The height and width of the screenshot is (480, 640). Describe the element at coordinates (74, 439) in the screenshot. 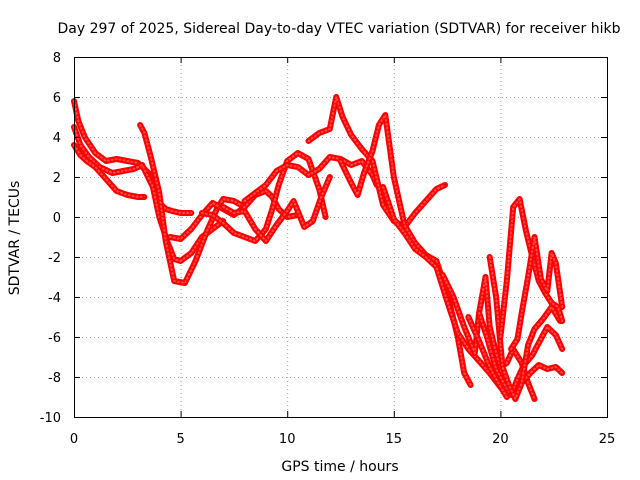

I see `x-tick-label: 0` at that location.